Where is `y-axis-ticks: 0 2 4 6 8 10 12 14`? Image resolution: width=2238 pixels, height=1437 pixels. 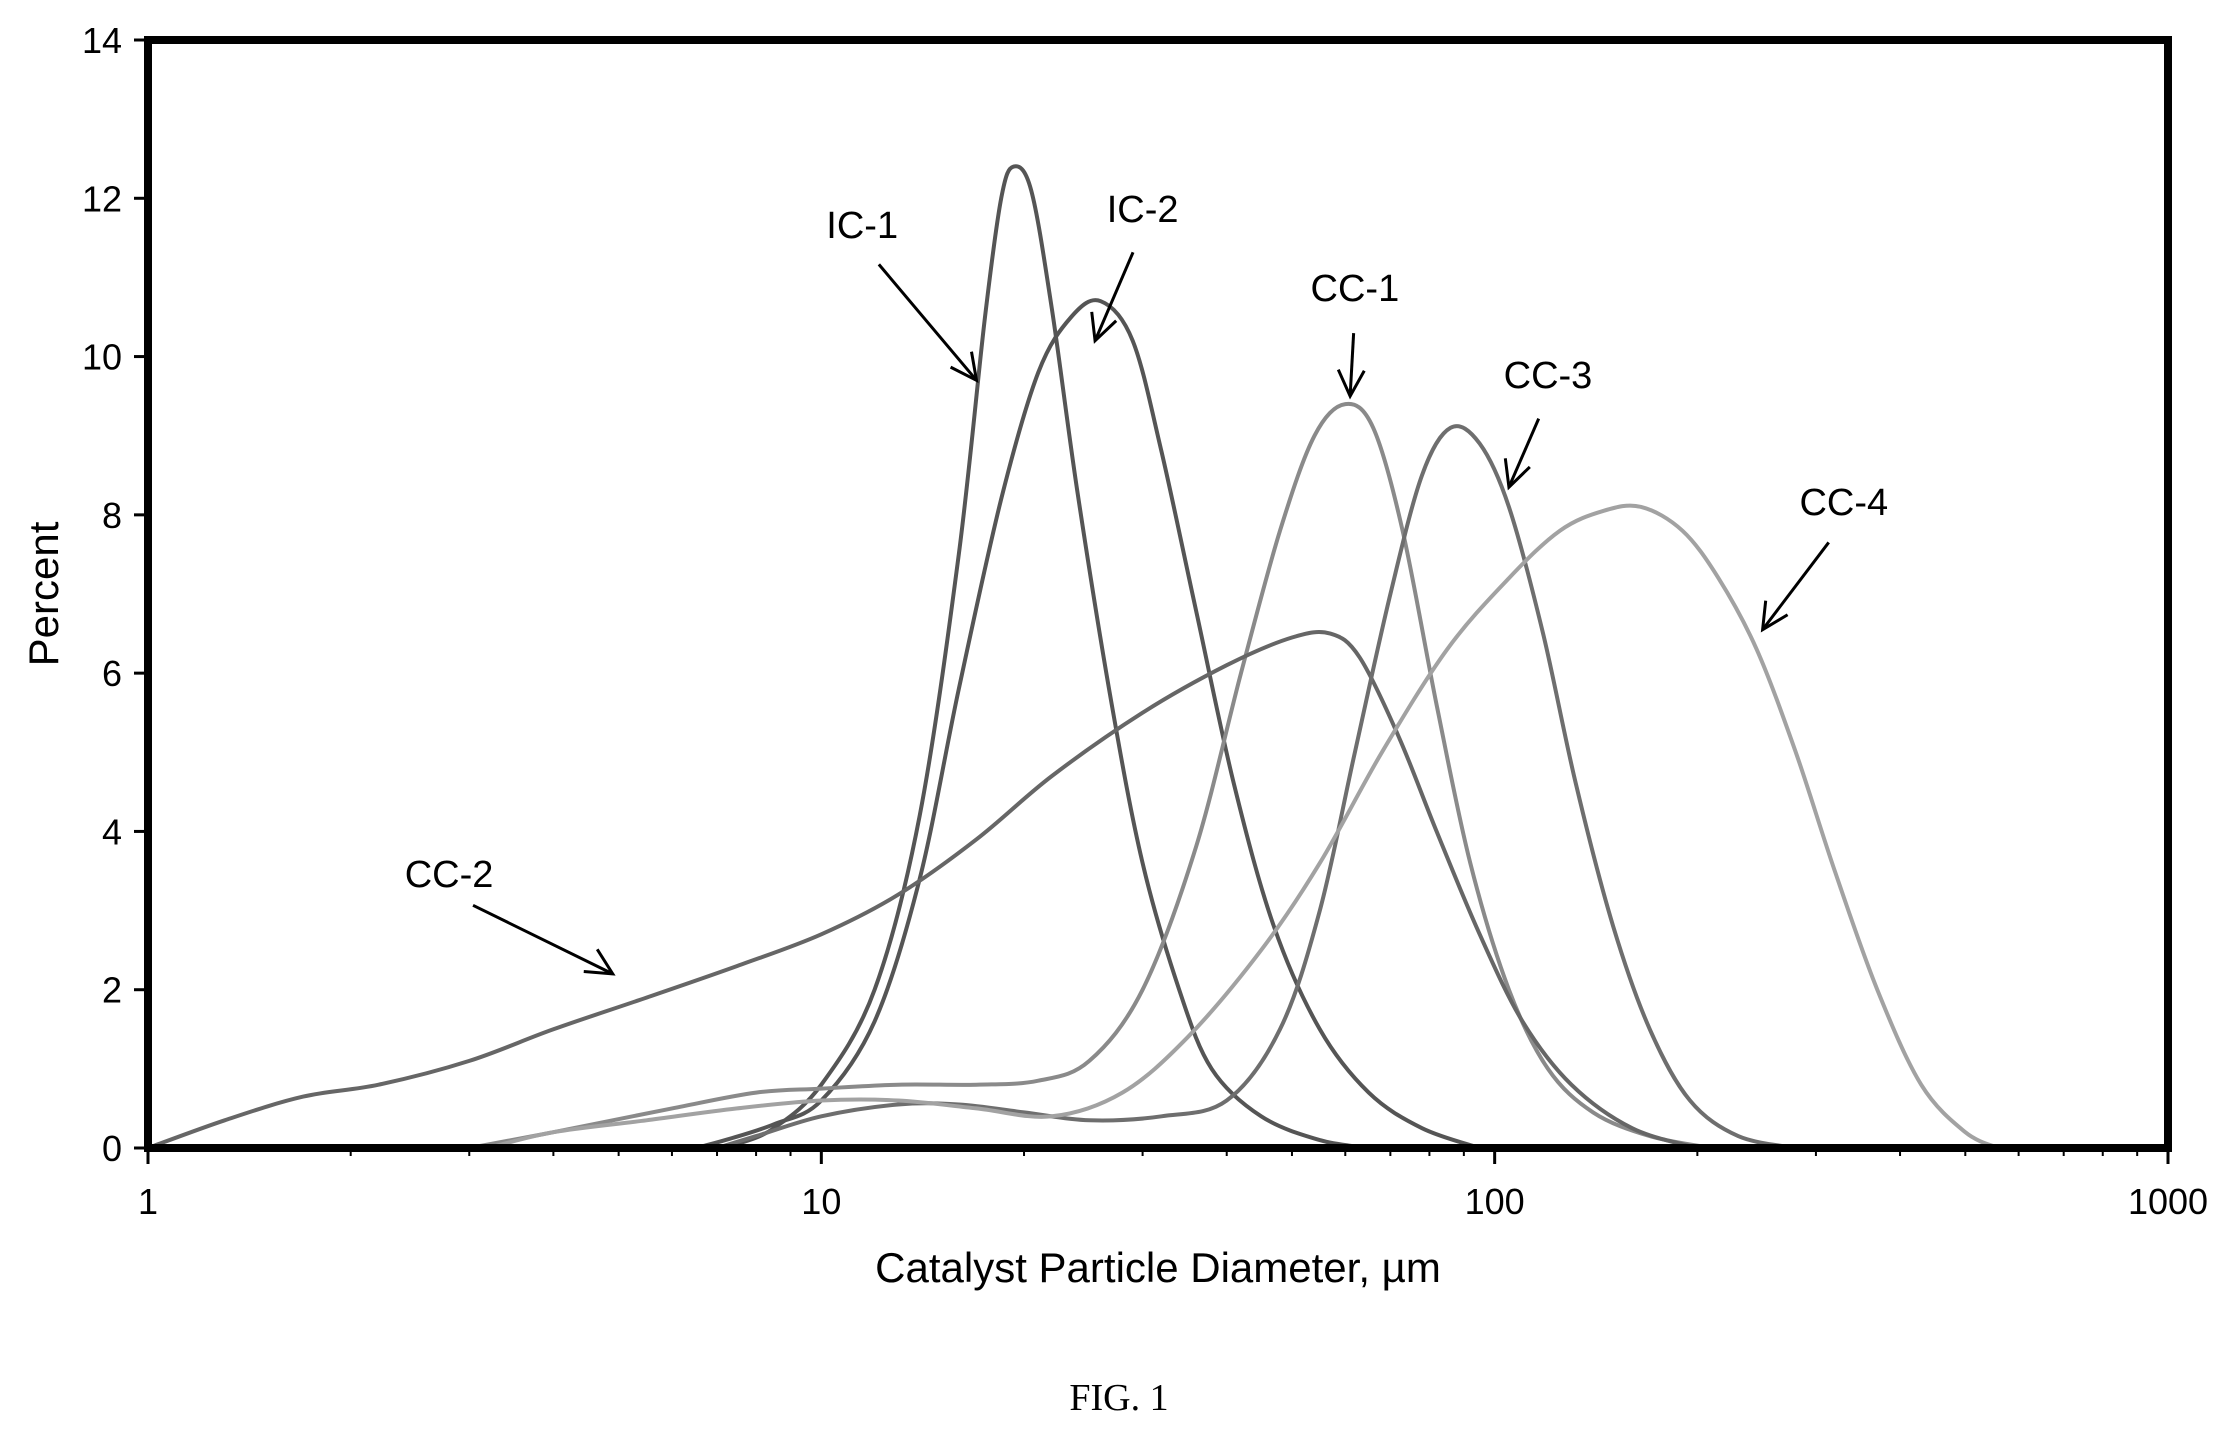 y-axis-ticks: 0 2 4 6 8 10 12 14 is located at coordinates (115, 594).